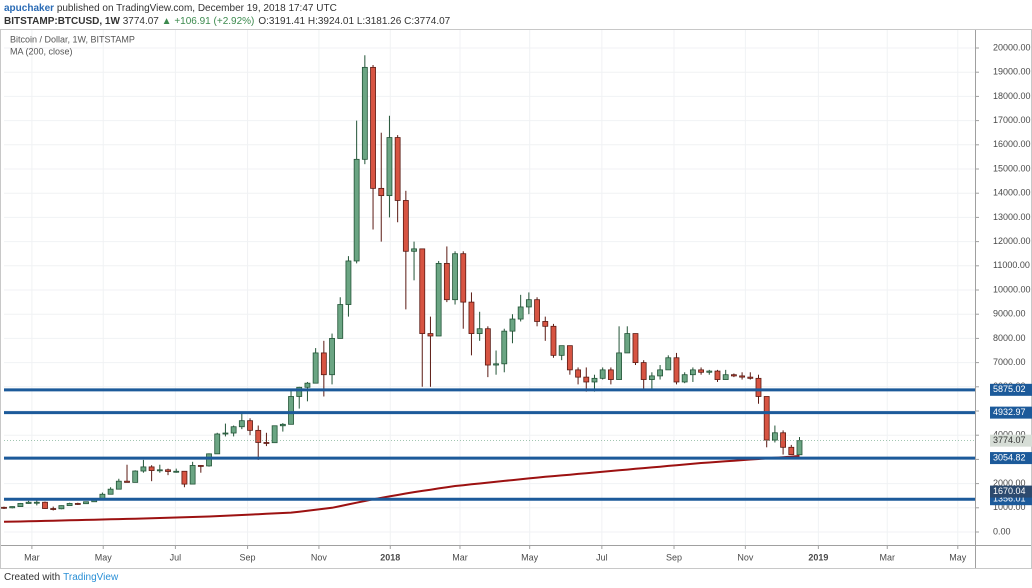  What do you see at coordinates (379, 21) in the screenshot?
I see `ohlc-low: L:3181.26` at bounding box center [379, 21].